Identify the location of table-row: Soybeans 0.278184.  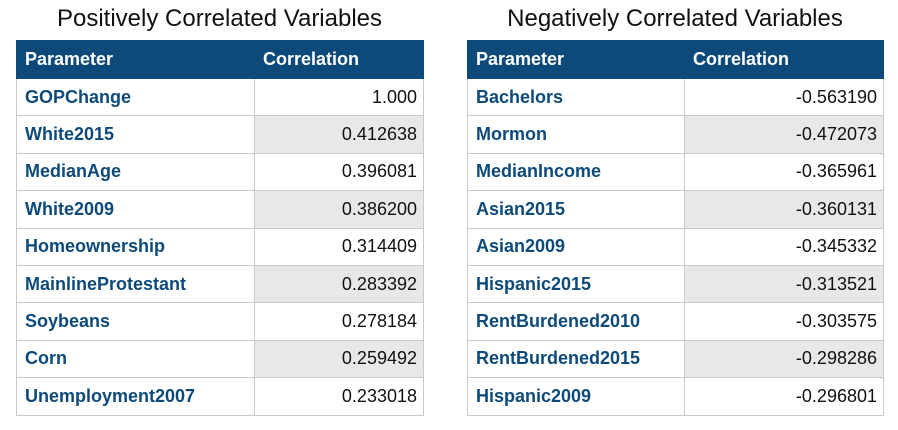
(220, 321).